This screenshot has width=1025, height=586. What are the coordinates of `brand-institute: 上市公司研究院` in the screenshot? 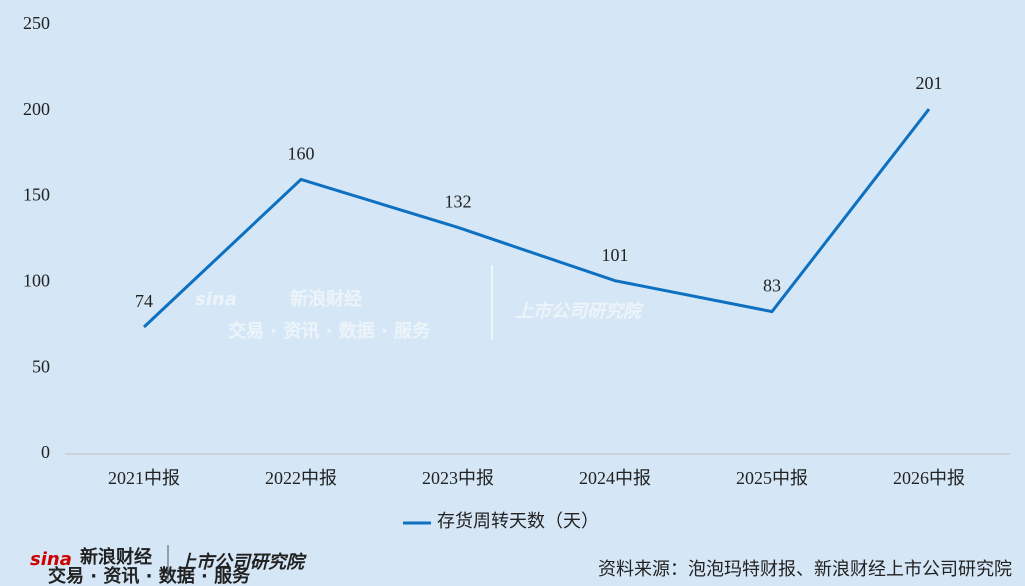 It's located at (242, 562).